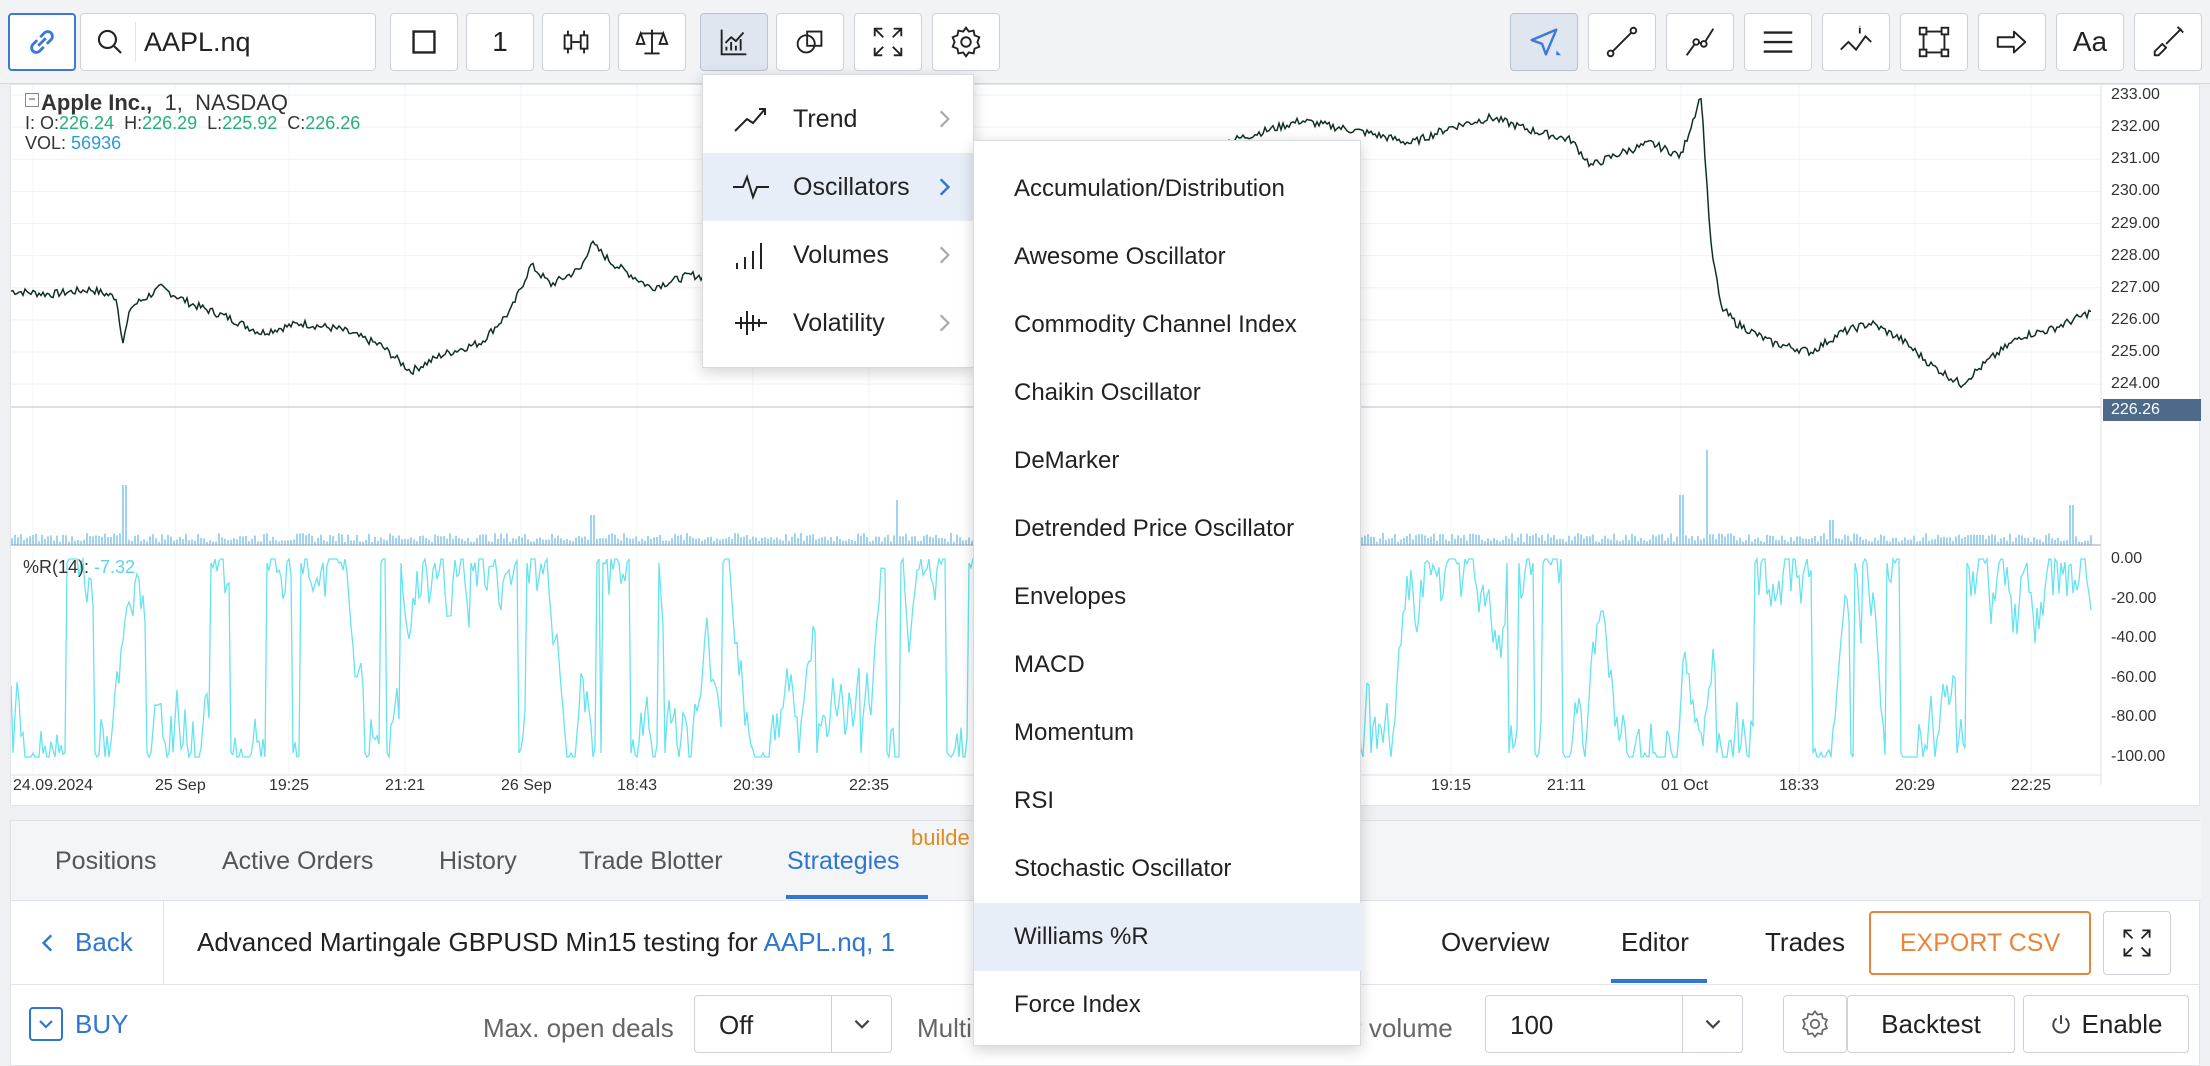 Image resolution: width=2210 pixels, height=1066 pixels. I want to click on line-tool-button, so click(1622, 42).